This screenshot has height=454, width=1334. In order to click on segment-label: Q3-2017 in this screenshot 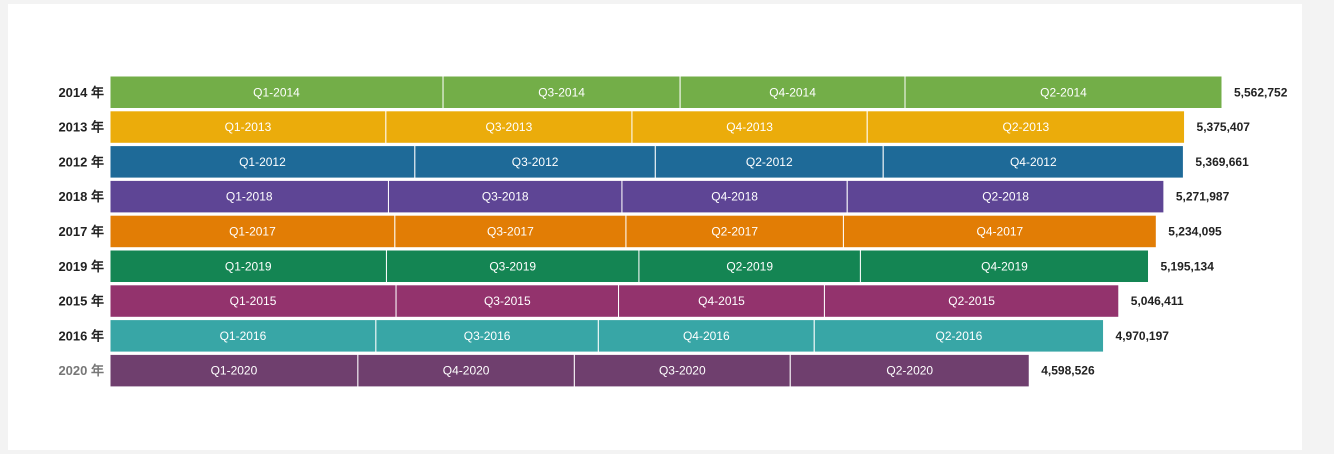, I will do `click(510, 231)`.